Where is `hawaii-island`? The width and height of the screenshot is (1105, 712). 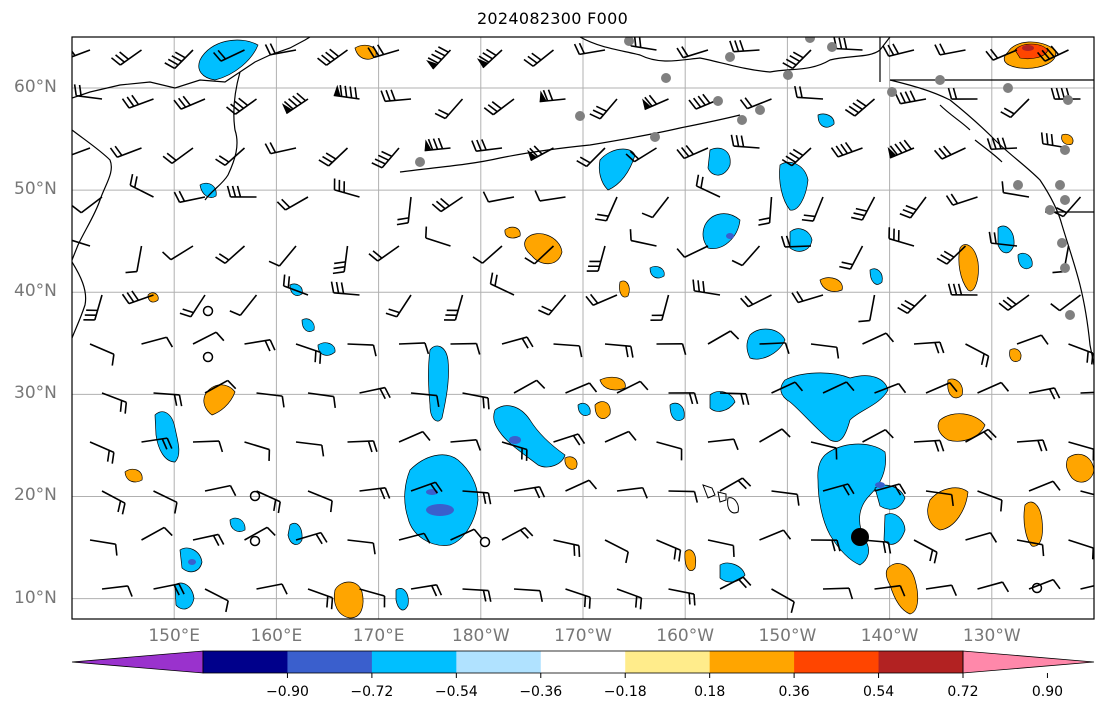 hawaii-island is located at coordinates (722, 497).